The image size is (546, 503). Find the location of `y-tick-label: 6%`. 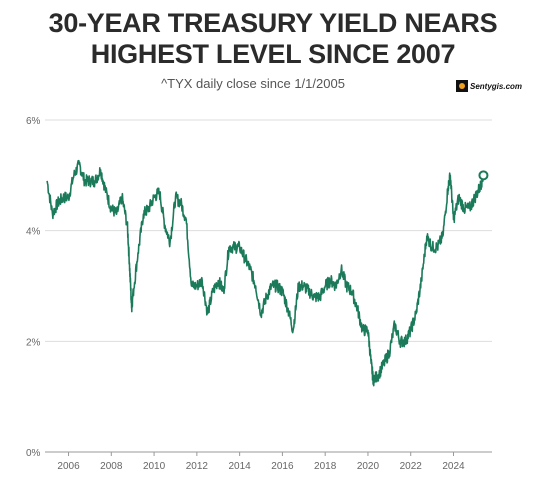

y-tick-label: 6% is located at coordinates (33, 121).